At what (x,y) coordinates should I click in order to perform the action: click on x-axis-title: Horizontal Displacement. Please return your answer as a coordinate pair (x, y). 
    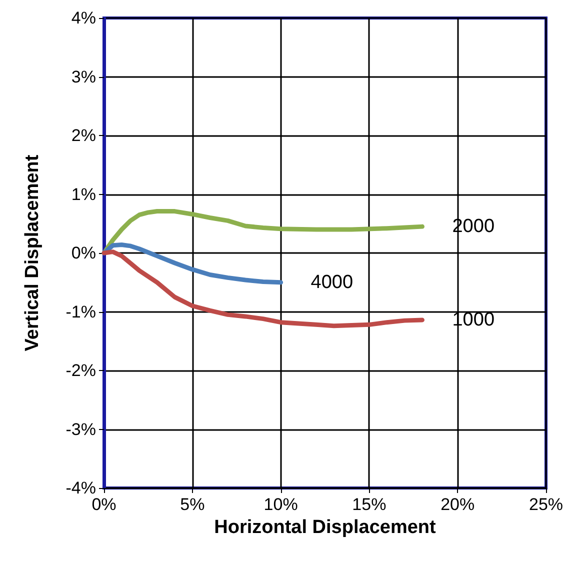
    Looking at the image, I should click on (325, 527).